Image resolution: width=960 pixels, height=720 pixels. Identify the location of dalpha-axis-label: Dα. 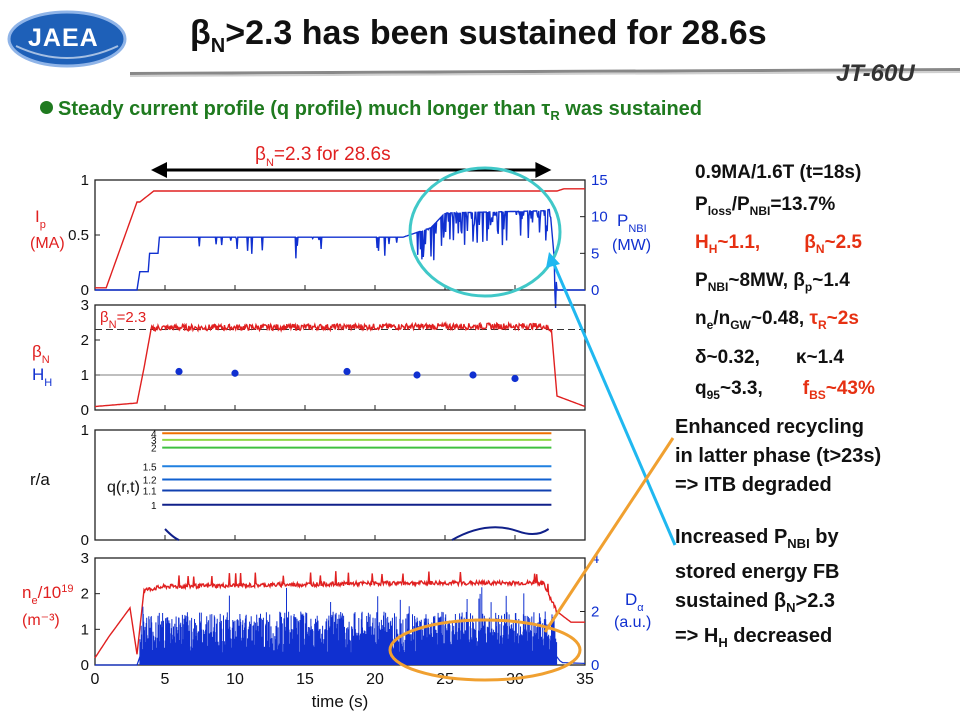
(634, 602).